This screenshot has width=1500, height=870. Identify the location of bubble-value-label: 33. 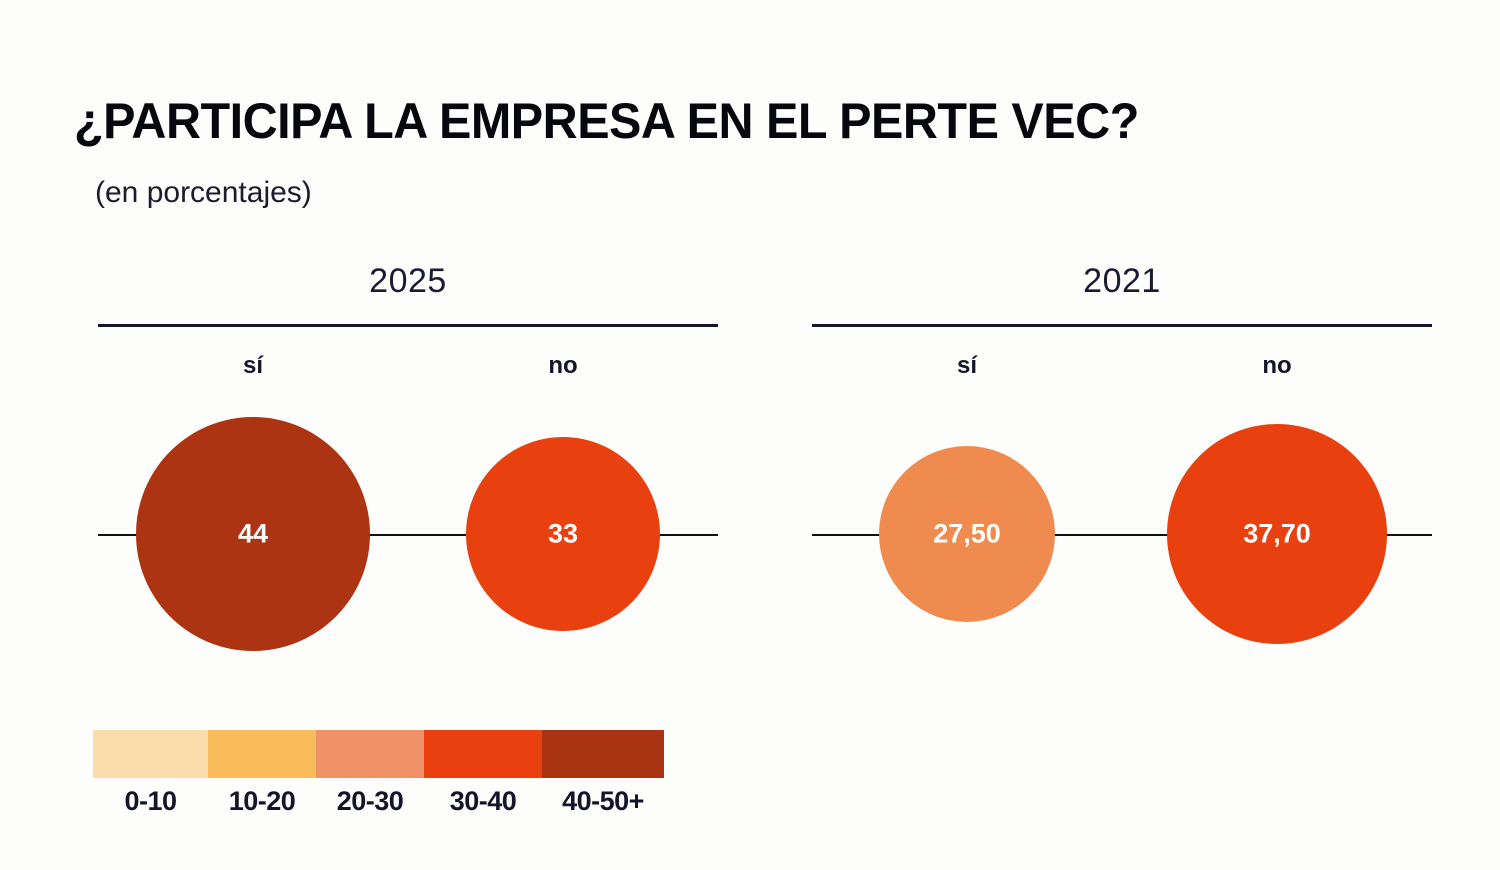
(563, 533).